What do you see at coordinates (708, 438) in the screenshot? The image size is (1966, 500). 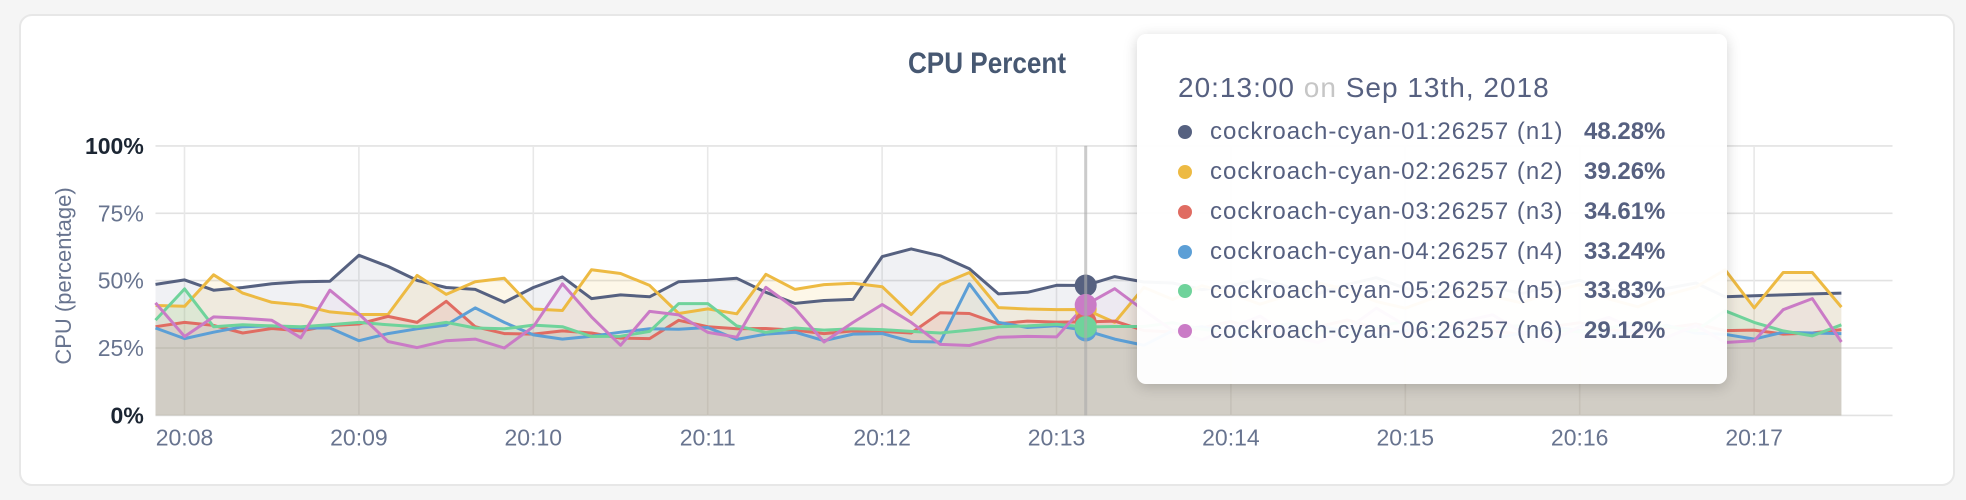 I see `svg-text: 20:11` at bounding box center [708, 438].